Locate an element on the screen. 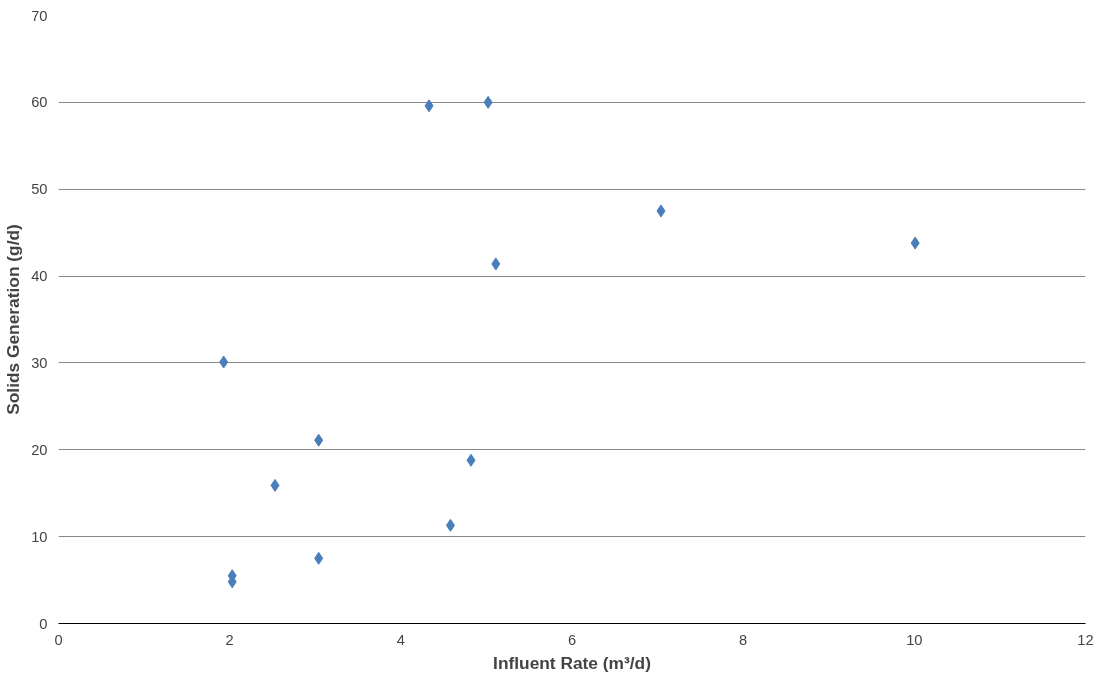 The width and height of the screenshot is (1108, 682). x-axis-title: Influent Rate (m³/d) is located at coordinates (572, 662).